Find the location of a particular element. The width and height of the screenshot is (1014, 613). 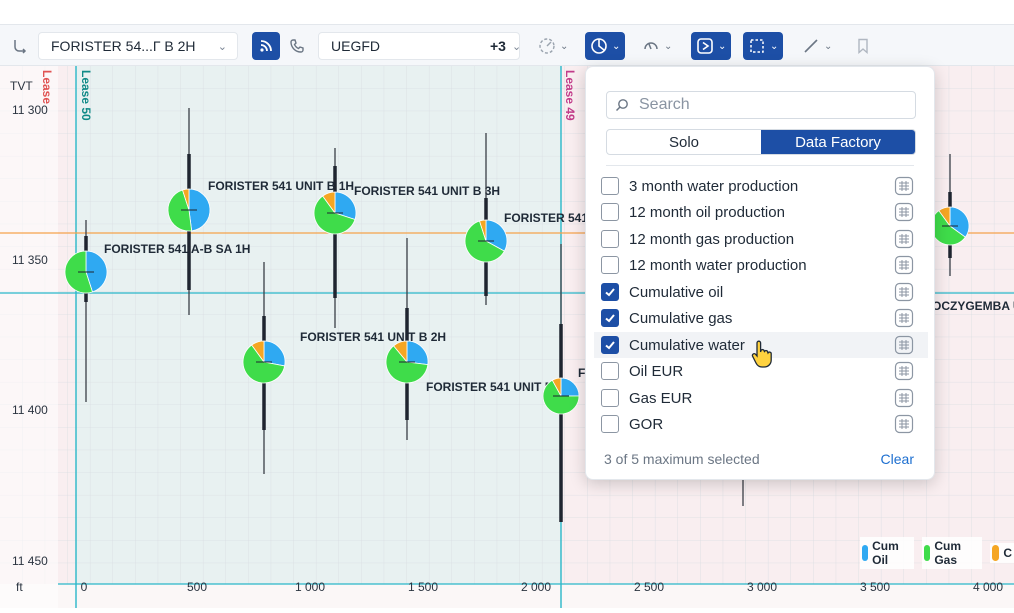

option-cumulative-oil: Cumulative oil is located at coordinates (761, 292).